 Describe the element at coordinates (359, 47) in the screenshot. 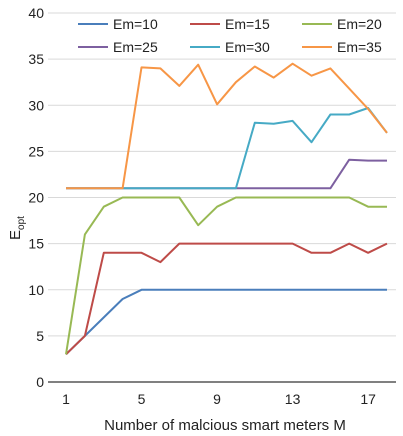

I see `legend-label-em-35: Em=35` at that location.